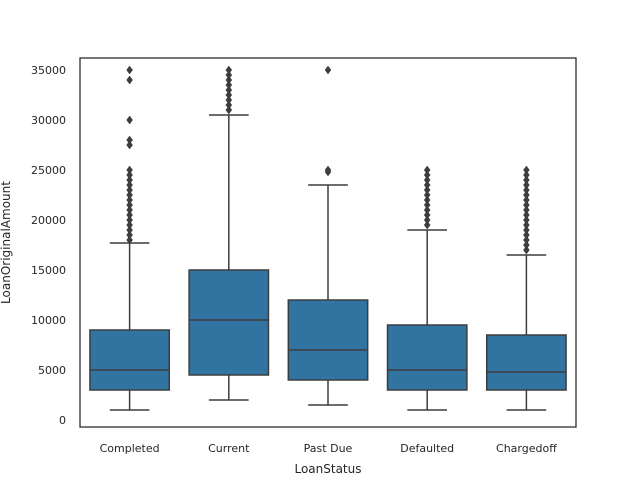 This screenshot has width=640, height=480. What do you see at coordinates (229, 233) in the screenshot?
I see `box-current` at bounding box center [229, 233].